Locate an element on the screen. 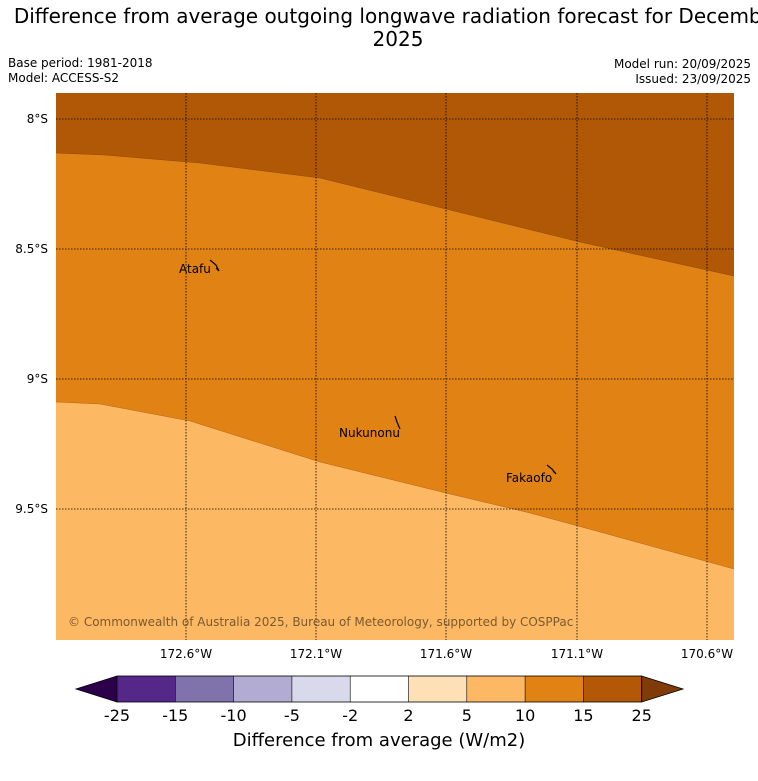 This screenshot has height=781, width=758. colorbar-label-neg25: -25 is located at coordinates (117, 715).